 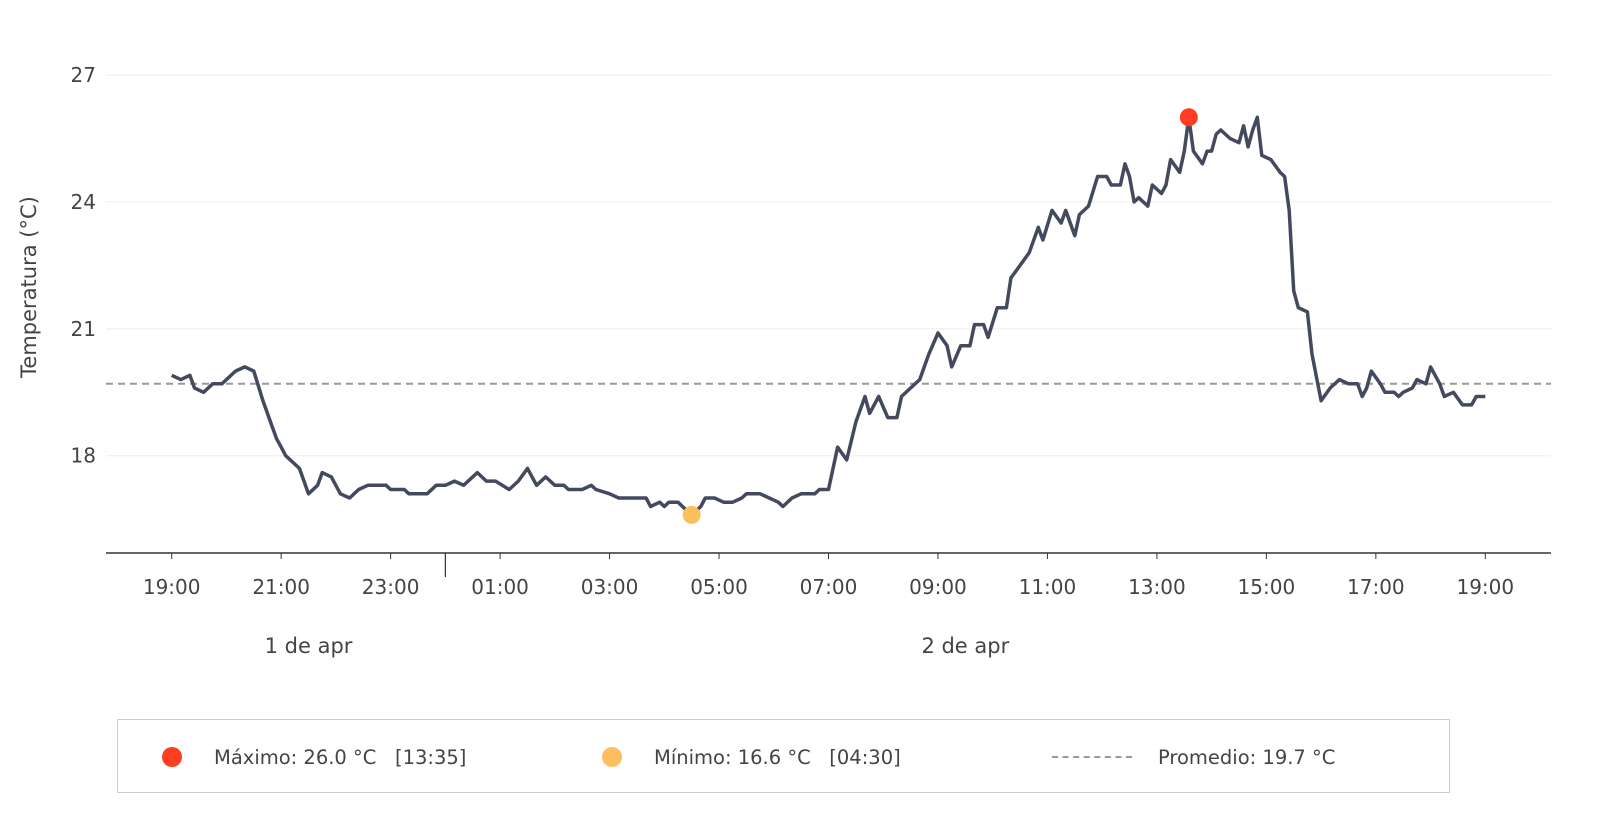 I want to click on min-marker-icon, so click(x=612, y=757).